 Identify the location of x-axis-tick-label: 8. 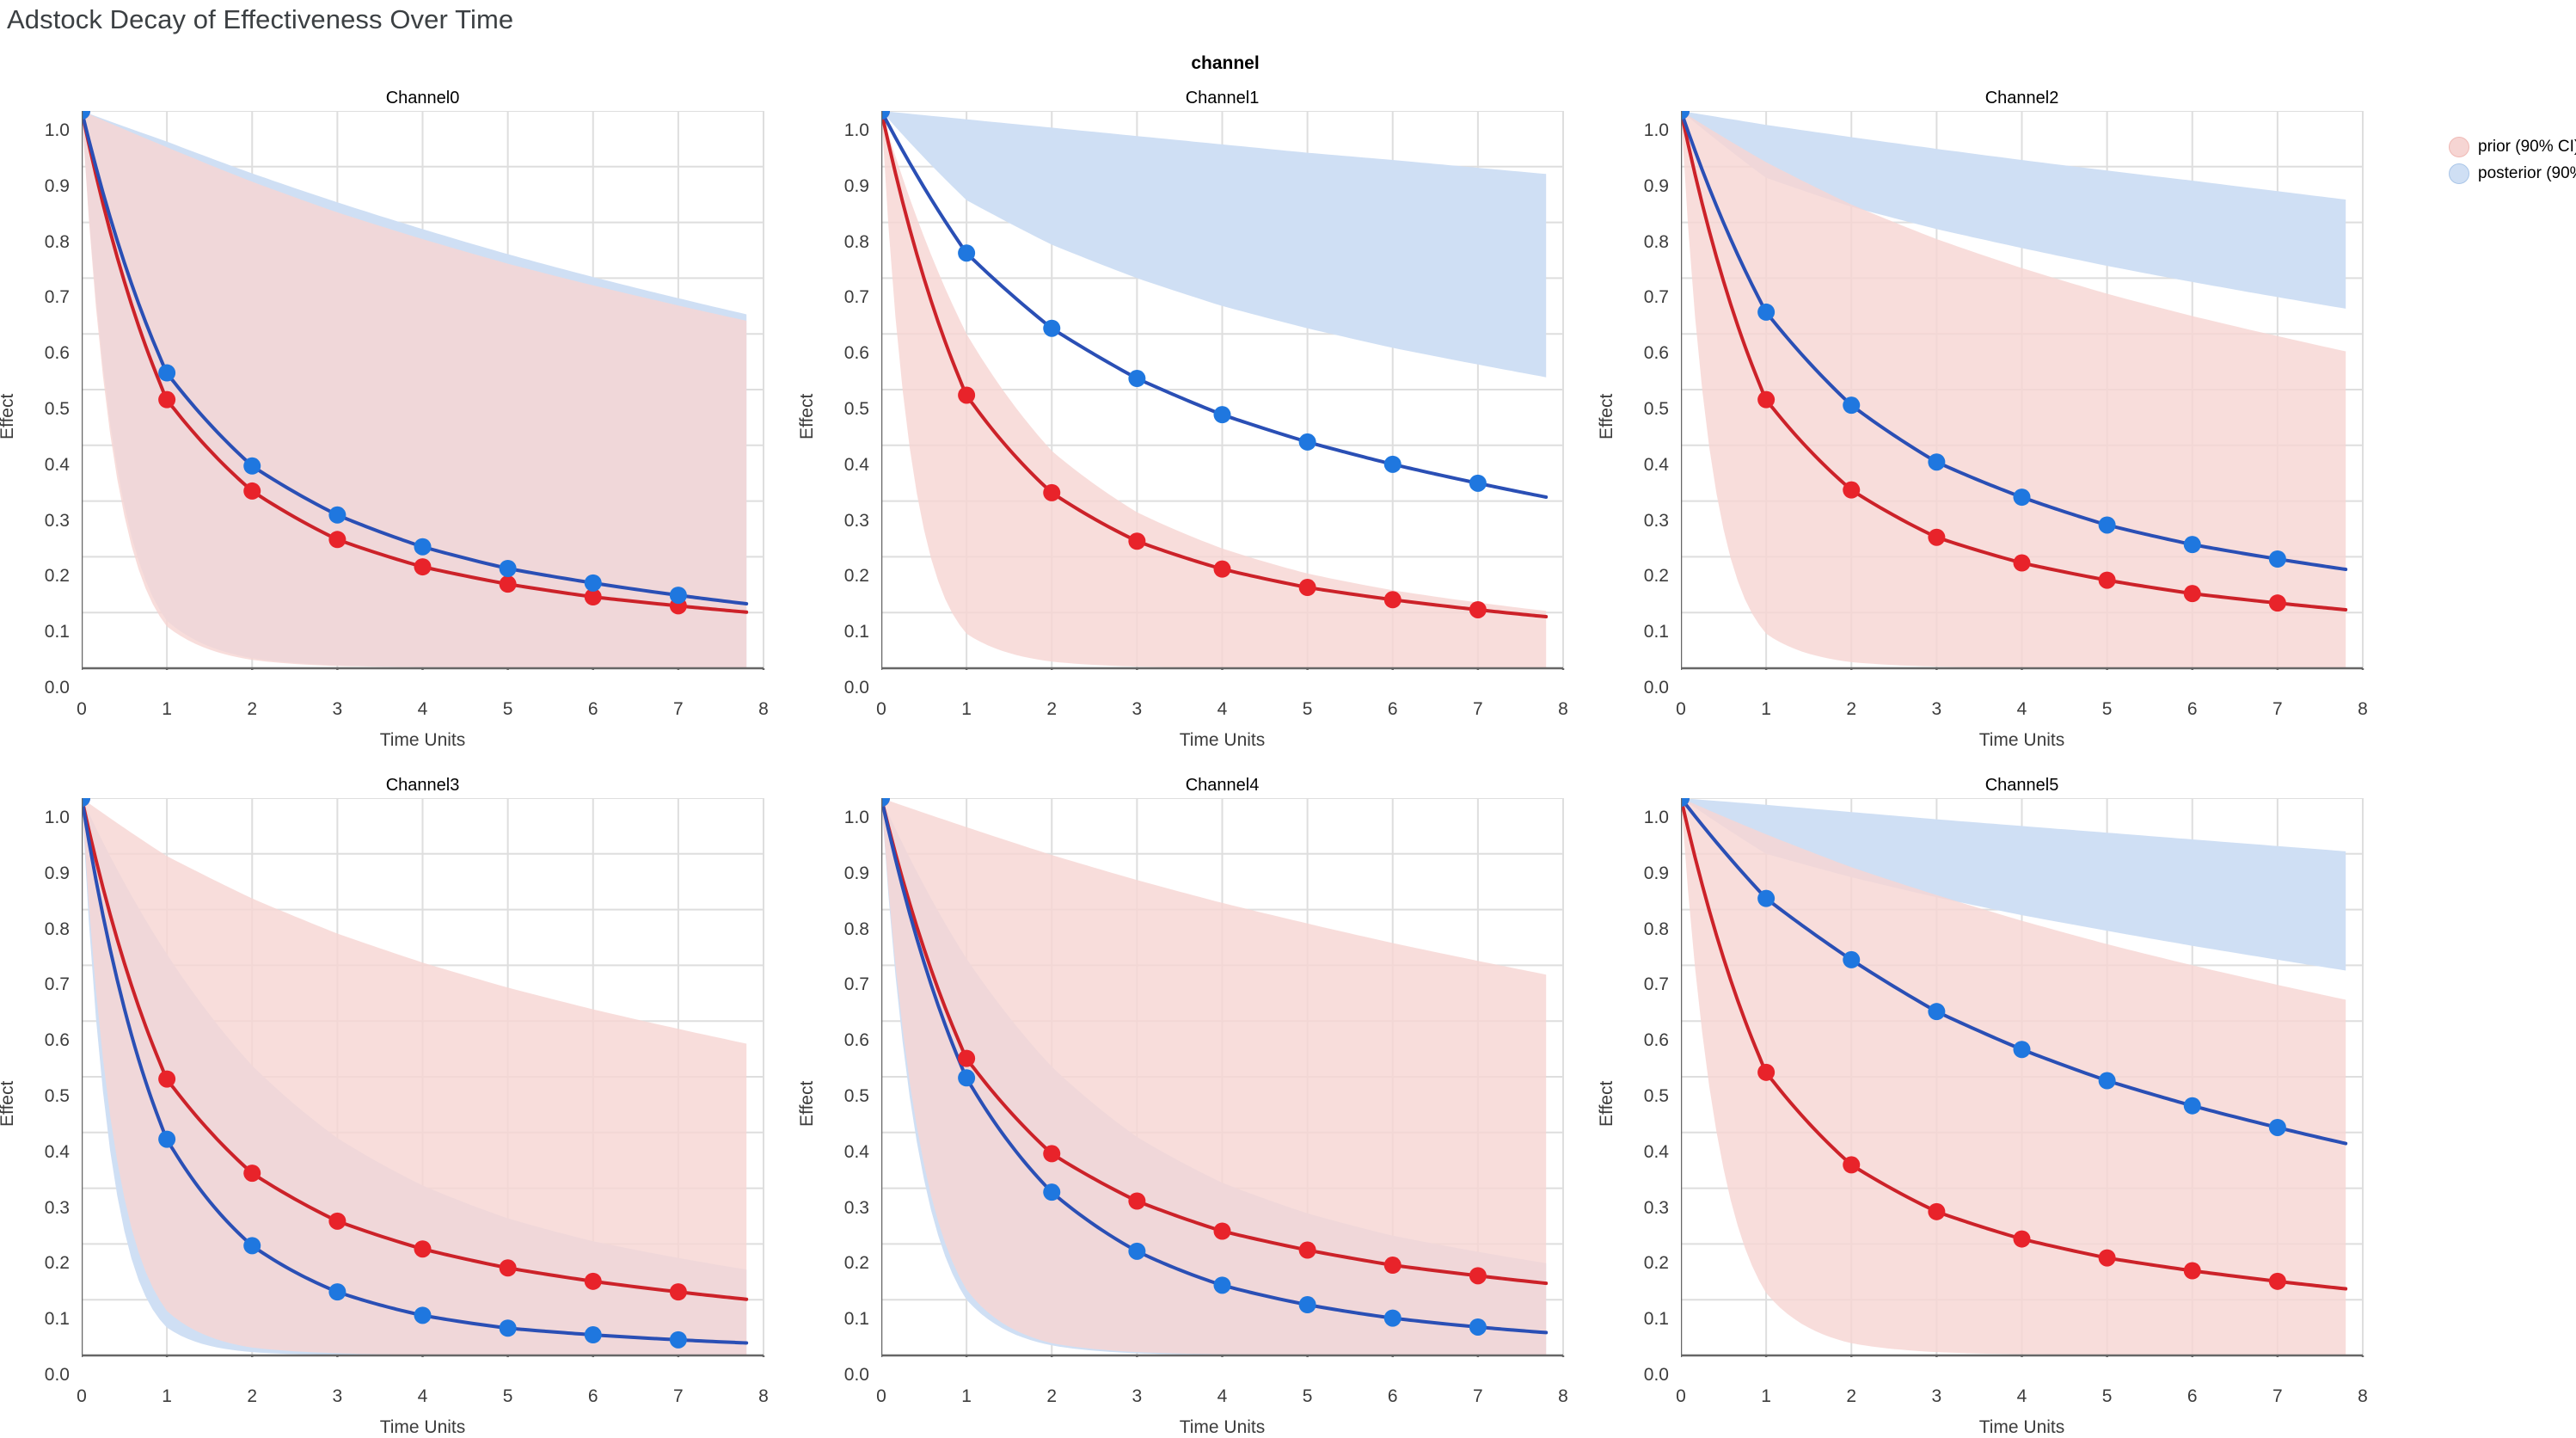
(763, 1396).